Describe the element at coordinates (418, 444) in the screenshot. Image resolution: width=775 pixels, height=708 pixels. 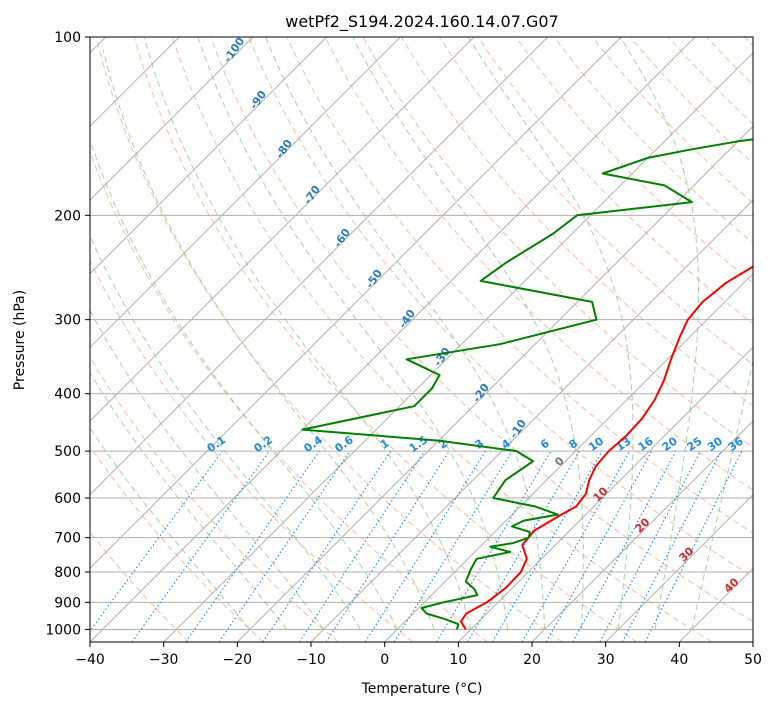
I see `mixing-ratio-label: 1.5` at that location.